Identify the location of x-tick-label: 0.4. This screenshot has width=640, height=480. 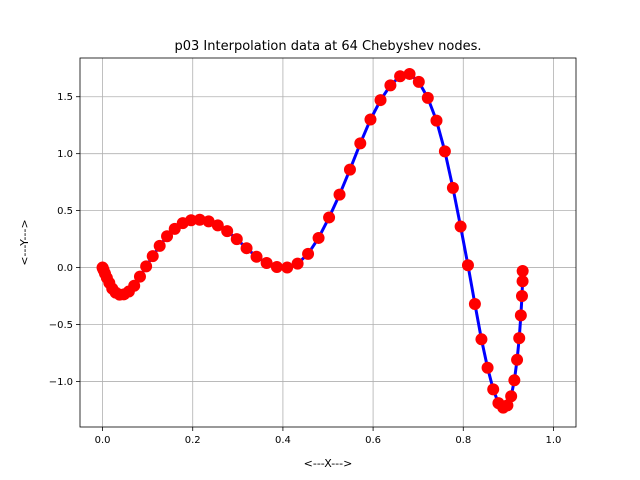
(283, 440).